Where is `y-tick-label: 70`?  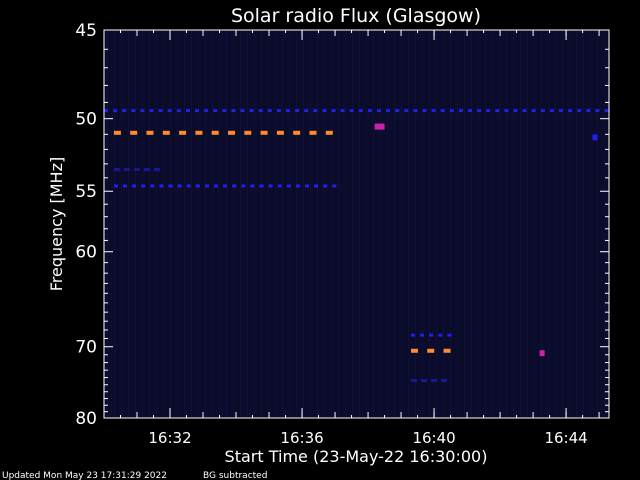
y-tick-label: 70 is located at coordinates (86, 348).